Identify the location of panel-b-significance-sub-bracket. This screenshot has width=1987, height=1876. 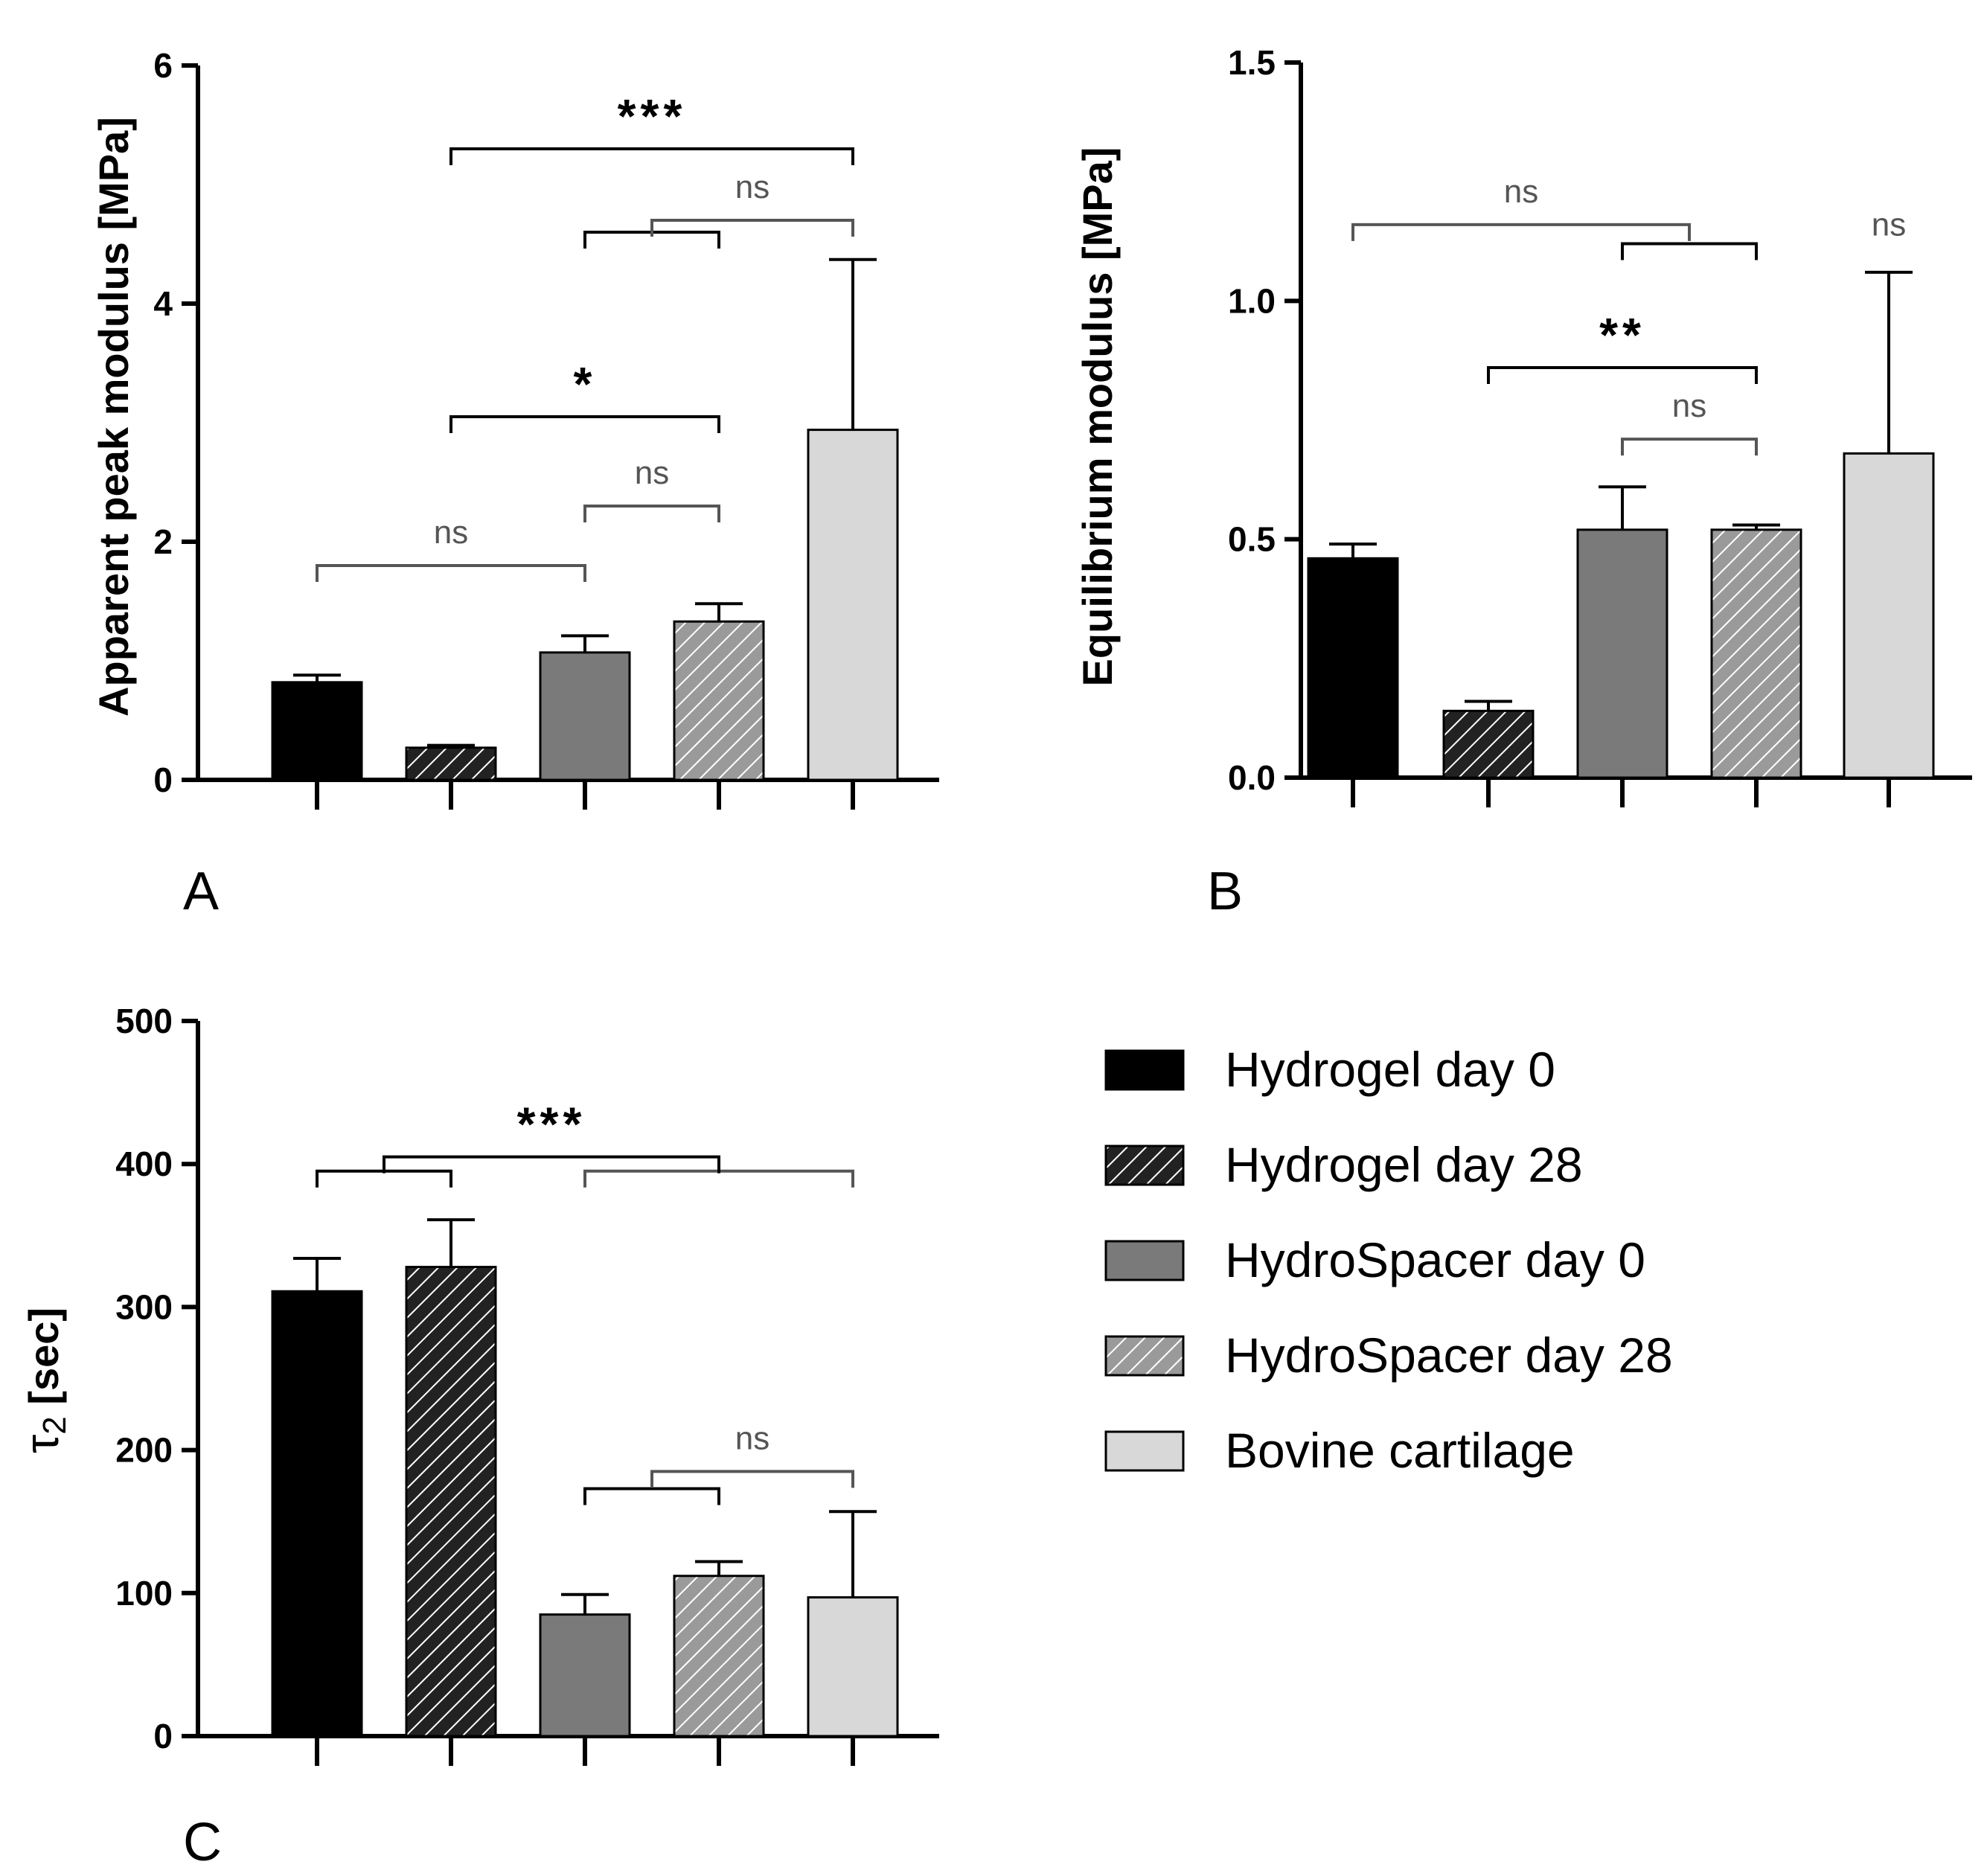
(1689, 251).